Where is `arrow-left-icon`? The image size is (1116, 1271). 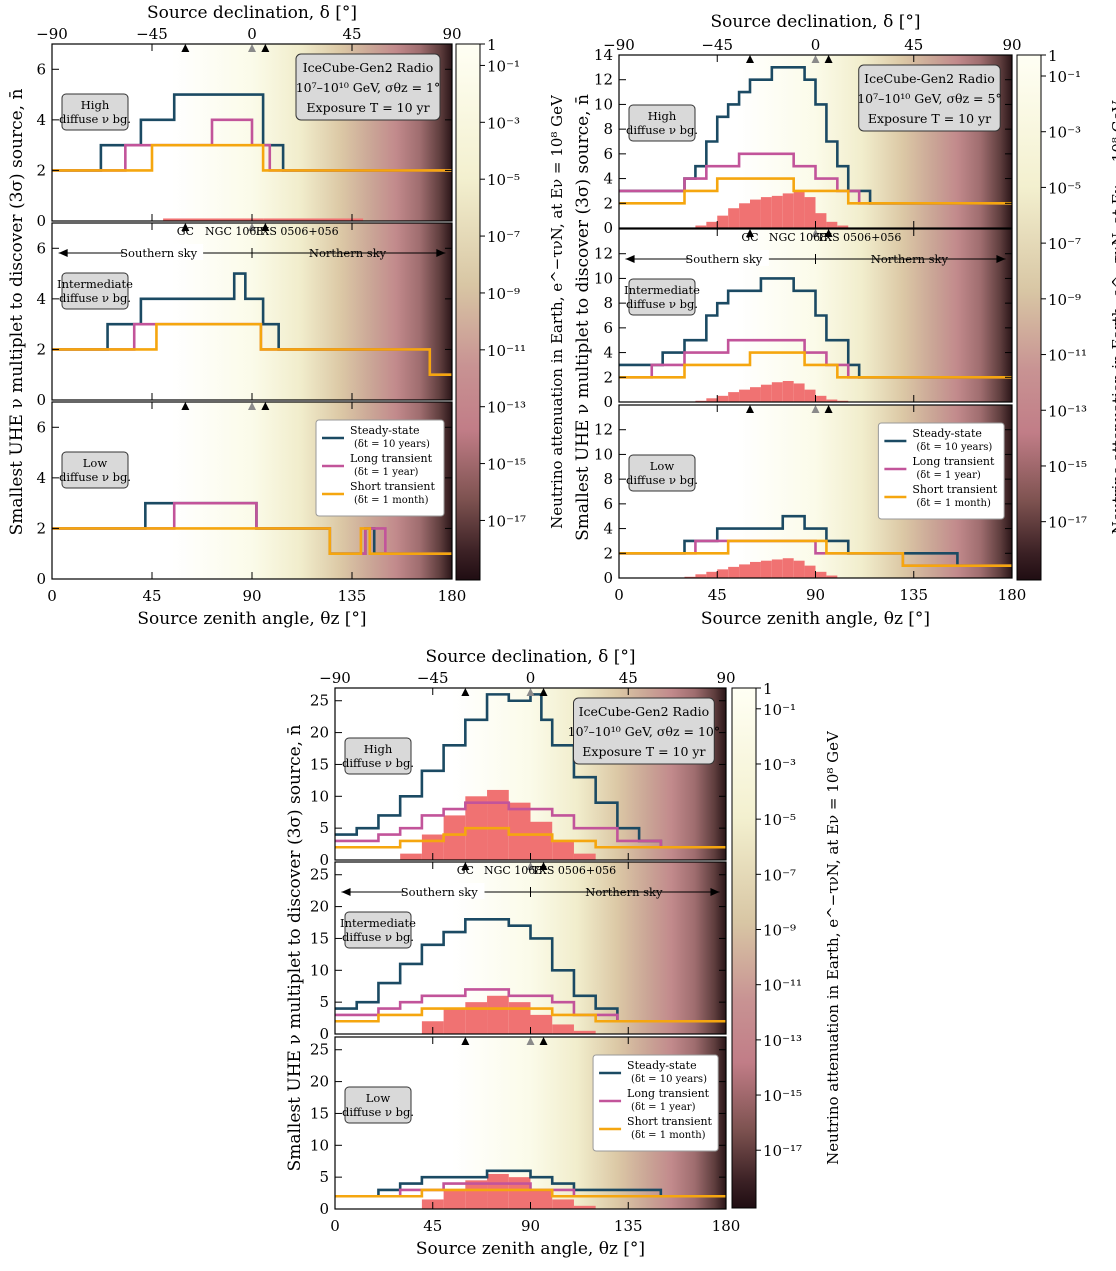 arrow-left-icon is located at coordinates (630, 259).